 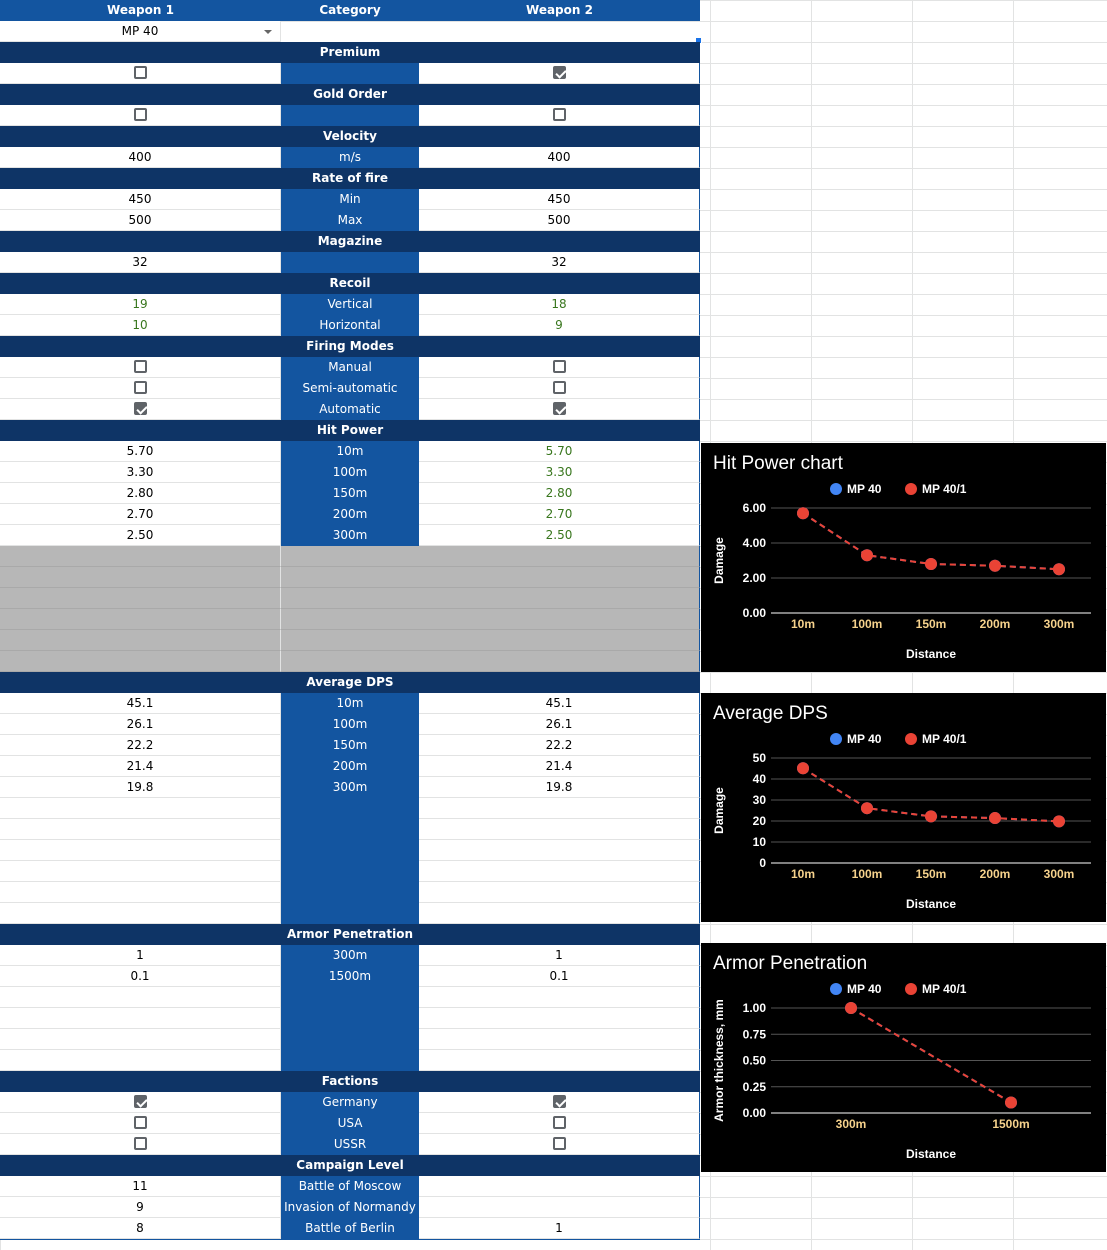 I want to click on weapon2-cell: 1, so click(x=559, y=1228).